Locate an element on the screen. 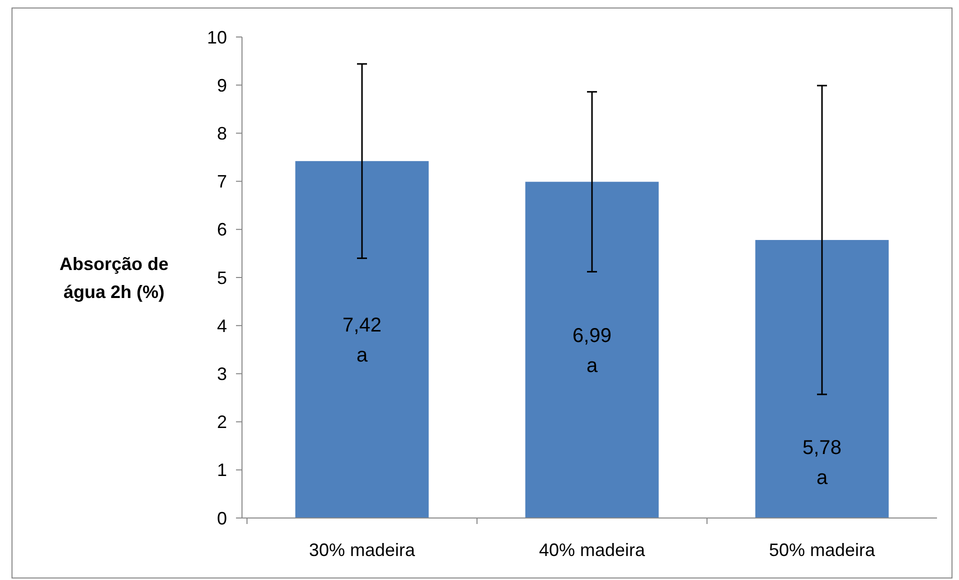 The image size is (959, 580). data-label: 6,99 a is located at coordinates (592, 350).